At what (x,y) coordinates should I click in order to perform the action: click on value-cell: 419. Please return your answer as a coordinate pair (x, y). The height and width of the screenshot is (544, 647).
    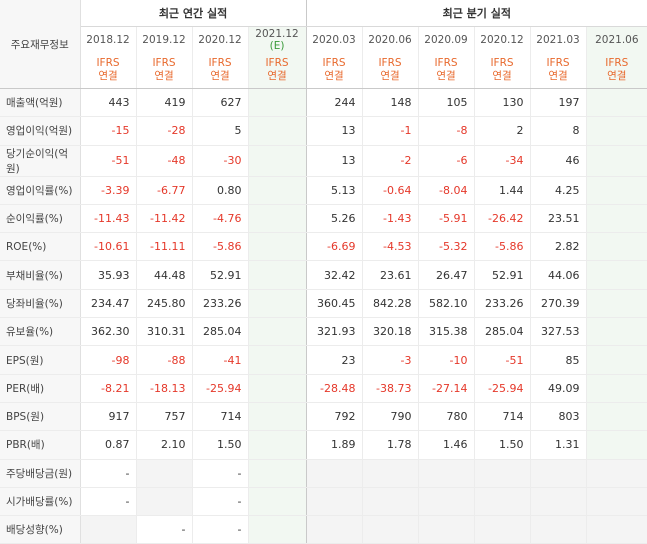
    Looking at the image, I should click on (163, 103).